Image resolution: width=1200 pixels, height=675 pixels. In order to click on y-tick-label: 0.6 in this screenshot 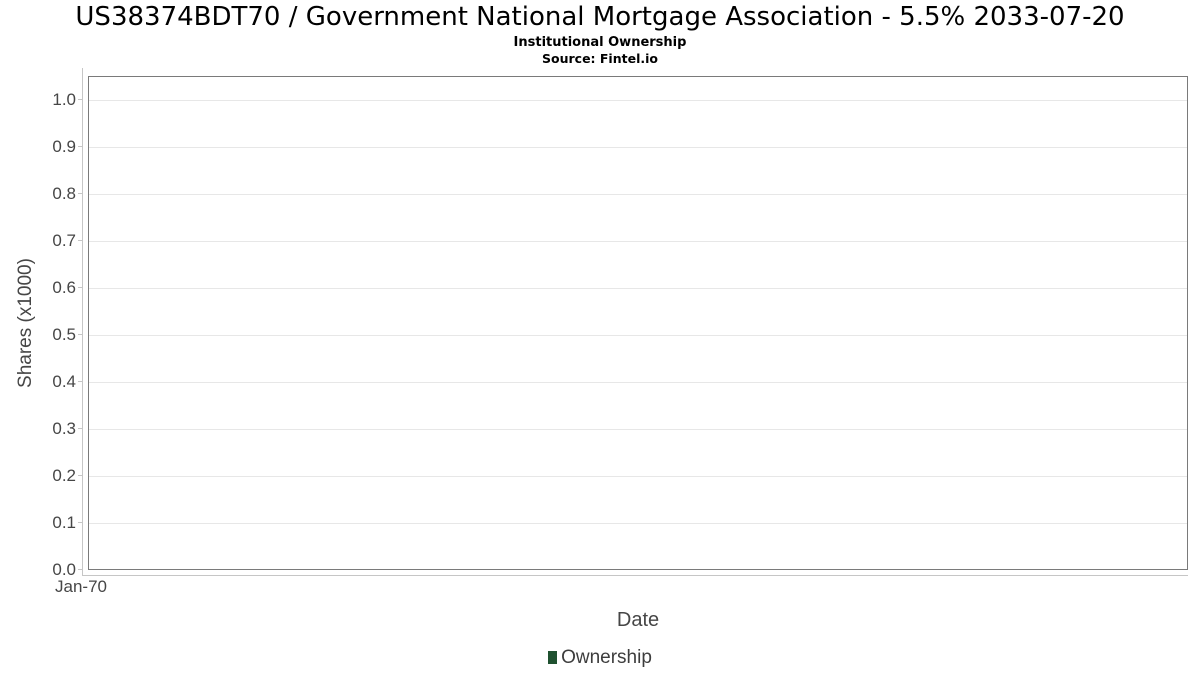, I will do `click(64, 287)`.